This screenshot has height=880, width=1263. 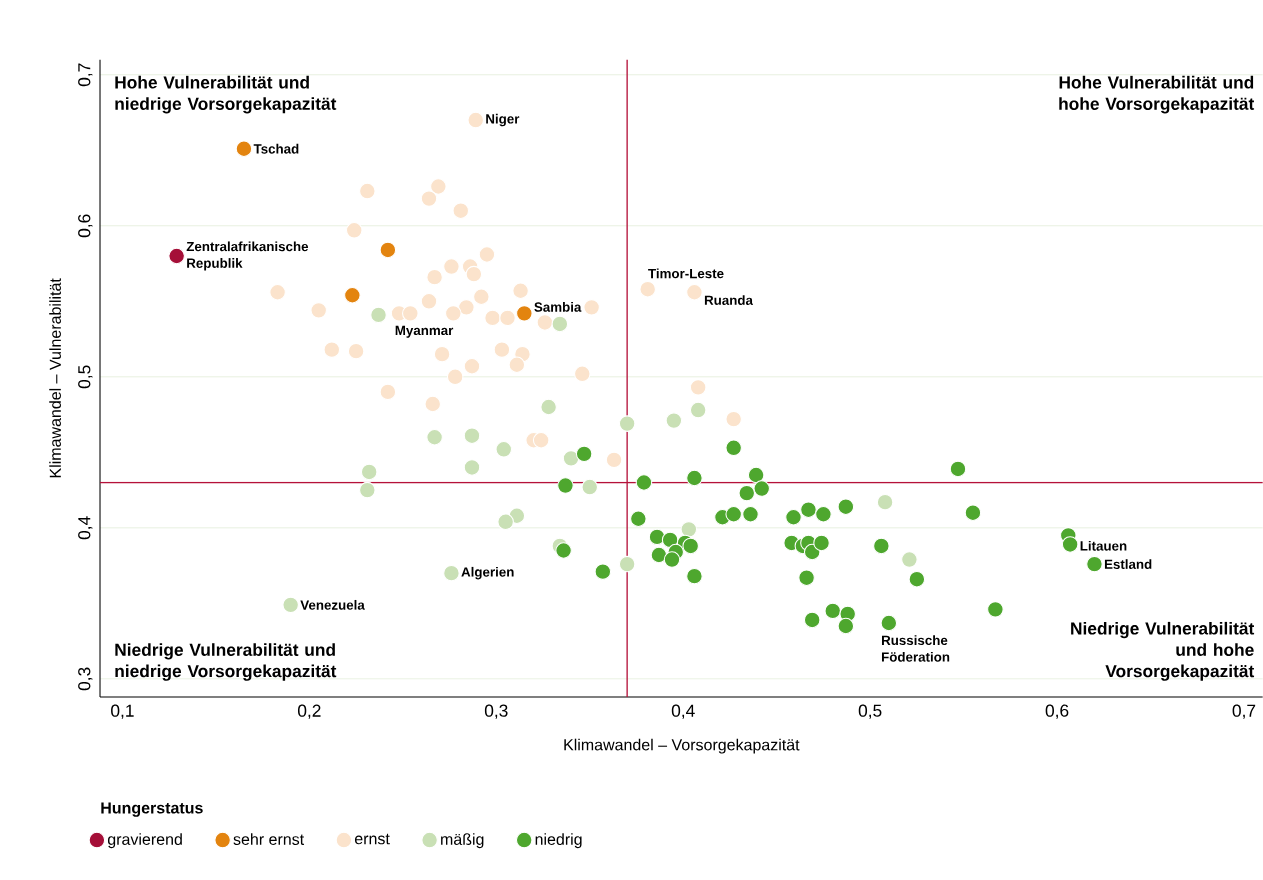 I want to click on annotation: Venezuela, so click(x=332, y=604).